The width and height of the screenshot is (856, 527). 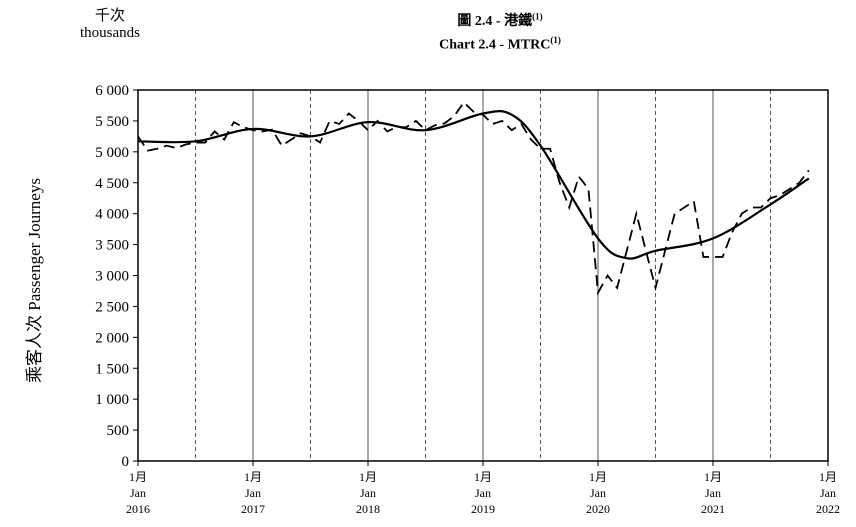 I want to click on x-tick-label-year: 2016, so click(x=138, y=509).